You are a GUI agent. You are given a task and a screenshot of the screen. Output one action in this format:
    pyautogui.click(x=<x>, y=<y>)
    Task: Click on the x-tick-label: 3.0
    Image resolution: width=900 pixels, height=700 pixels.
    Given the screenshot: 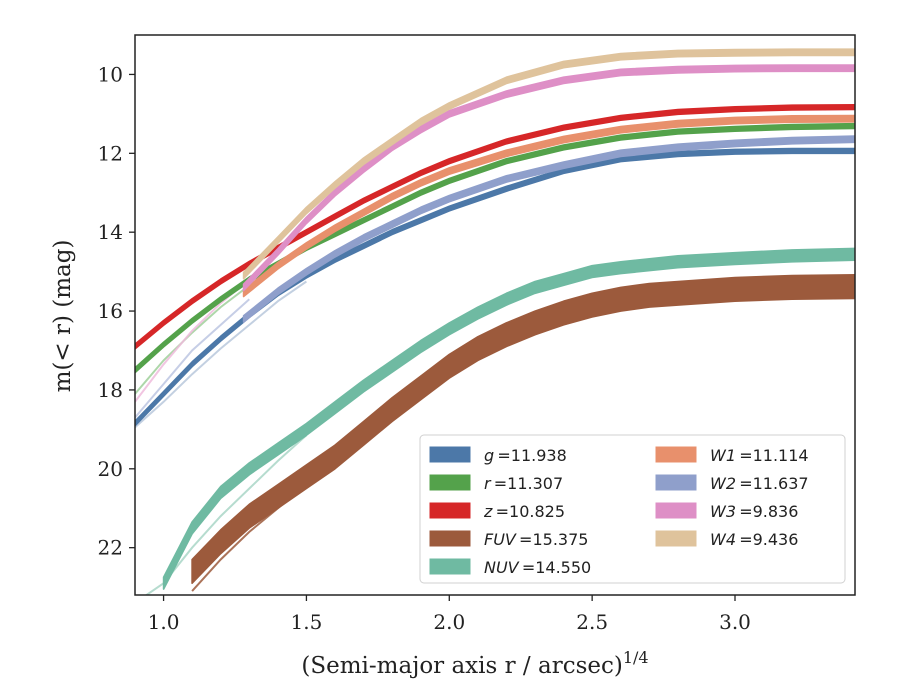 What is the action you would take?
    pyautogui.click(x=735, y=622)
    